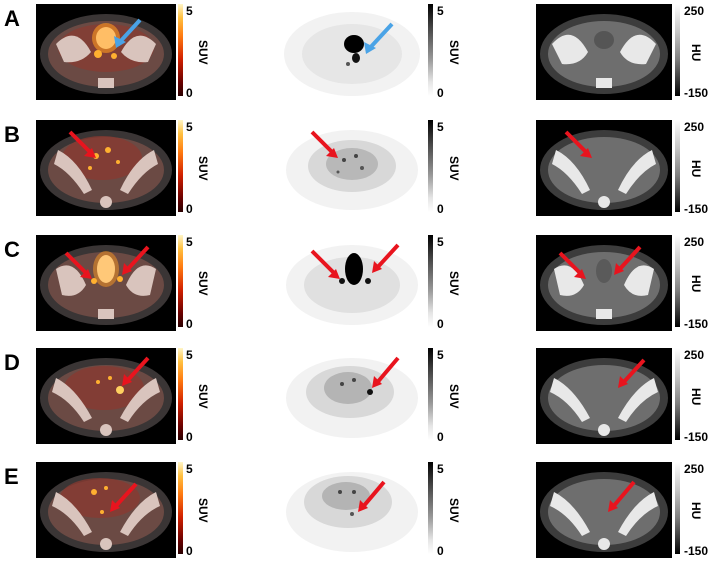 The width and height of the screenshot is (714, 574). I want to click on row-label: E, so click(11, 476).